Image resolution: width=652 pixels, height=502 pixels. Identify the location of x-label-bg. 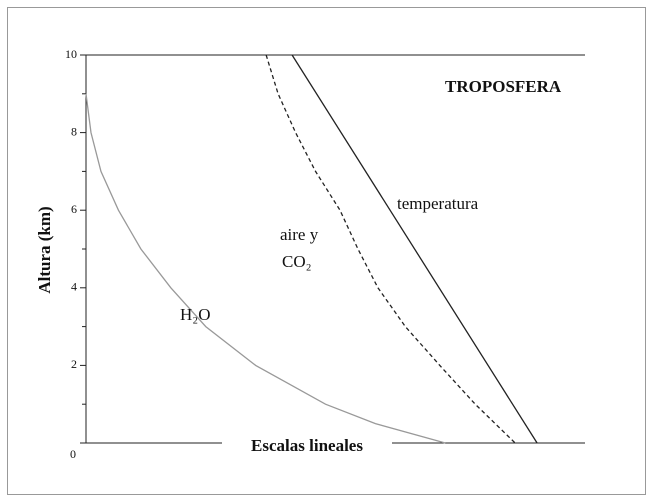
(307, 446).